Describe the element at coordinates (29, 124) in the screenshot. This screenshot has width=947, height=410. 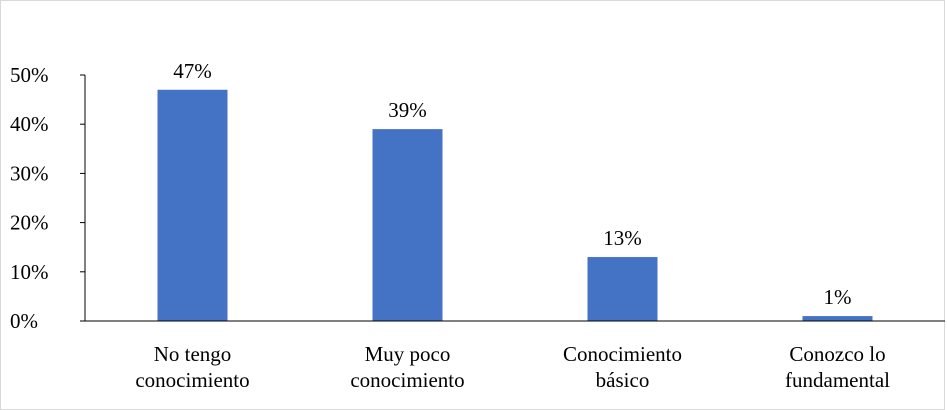
I see `y-tick-label: 40%` at that location.